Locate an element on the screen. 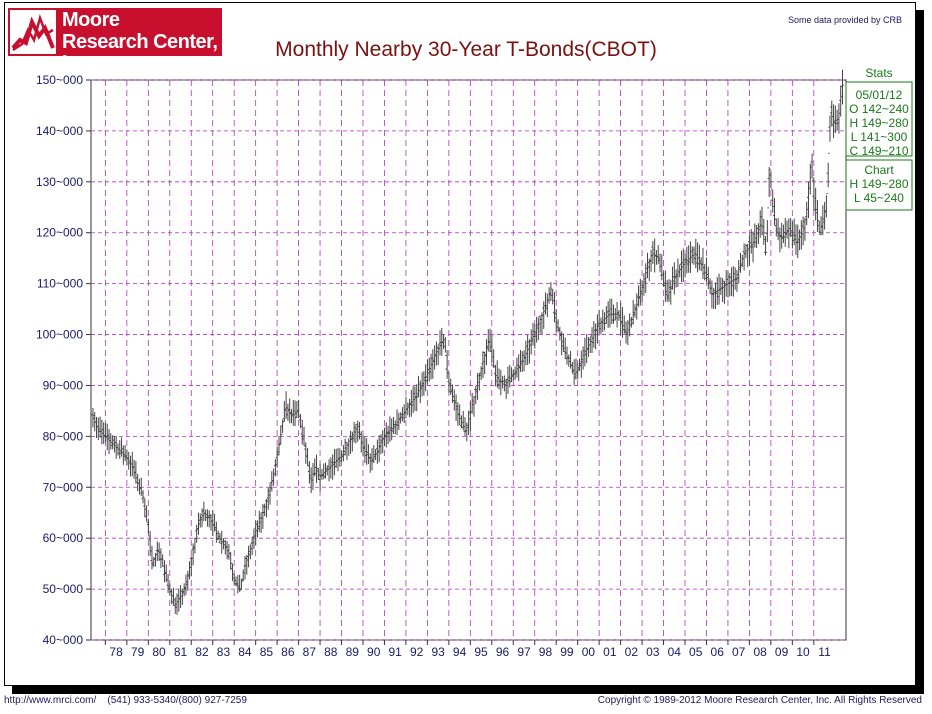  x-tick-label: 09 is located at coordinates (782, 652).